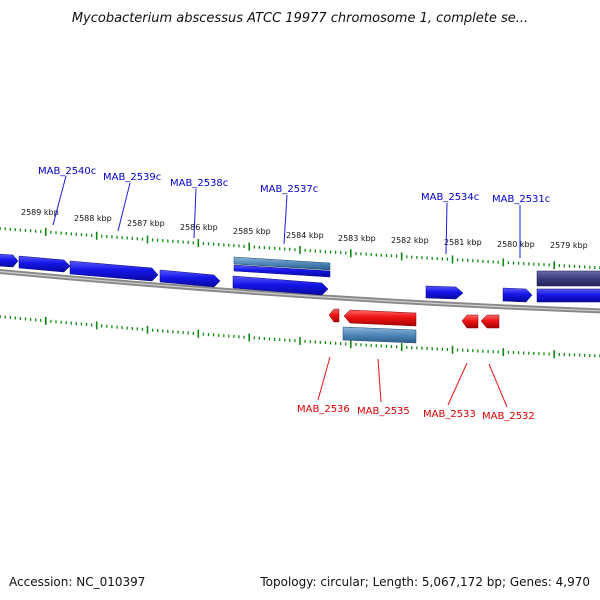  I want to click on gene-block, so click(568, 295).